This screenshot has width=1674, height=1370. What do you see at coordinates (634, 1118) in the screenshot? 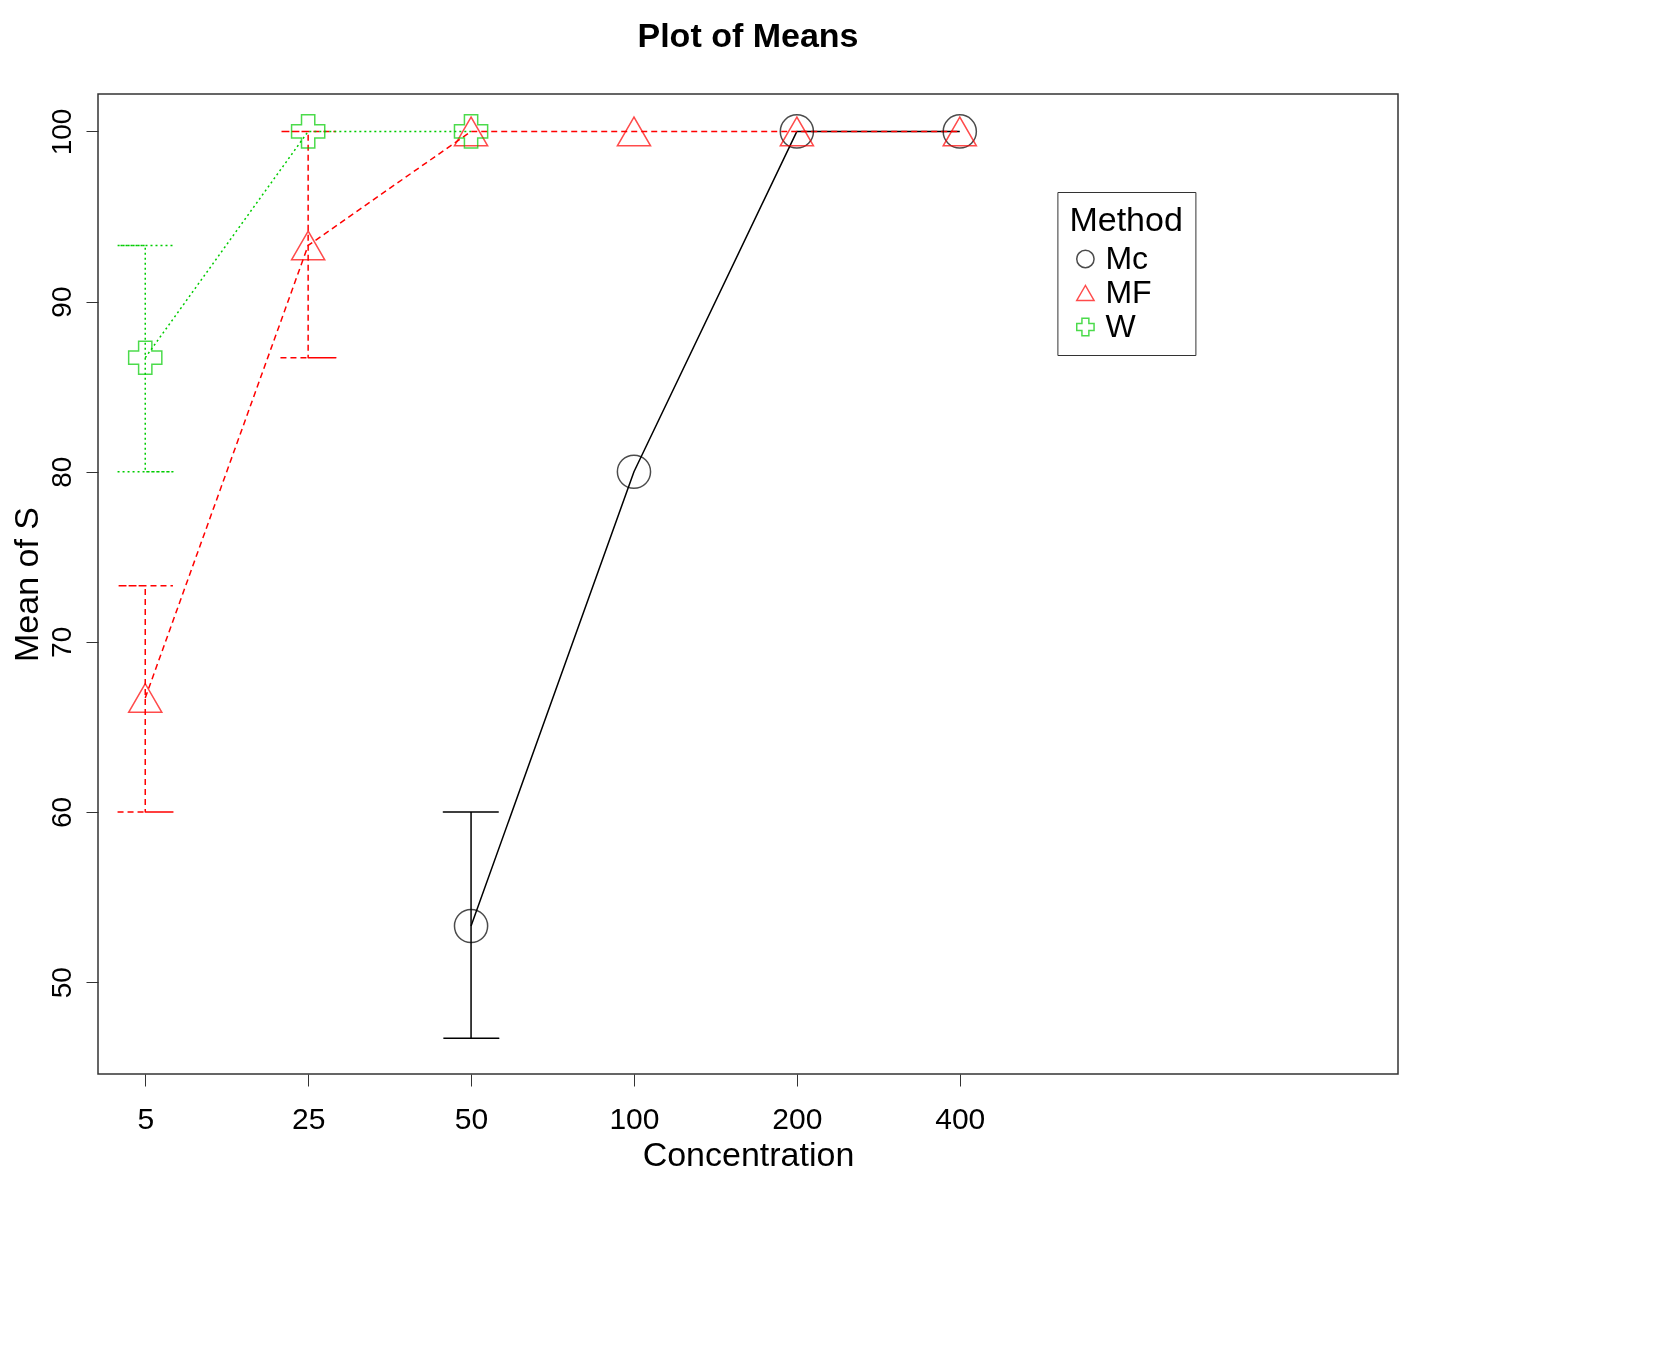
I see `x-tick-label: 100` at bounding box center [634, 1118].